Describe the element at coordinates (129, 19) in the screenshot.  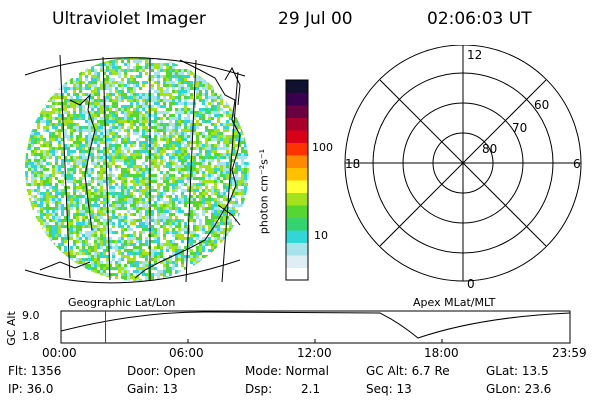
I see `instrument-title: Ultraviolet Imager` at that location.